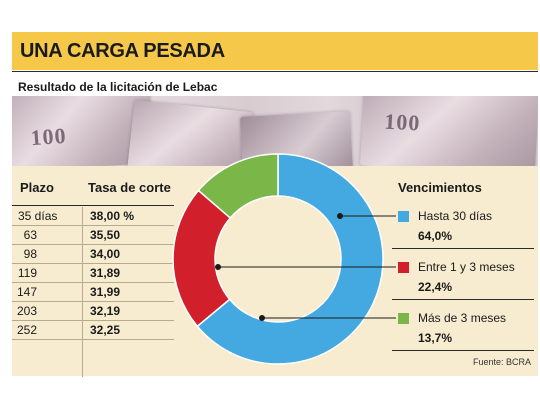  What do you see at coordinates (502, 362) in the screenshot?
I see `source-note: Fuente: BCRA` at bounding box center [502, 362].